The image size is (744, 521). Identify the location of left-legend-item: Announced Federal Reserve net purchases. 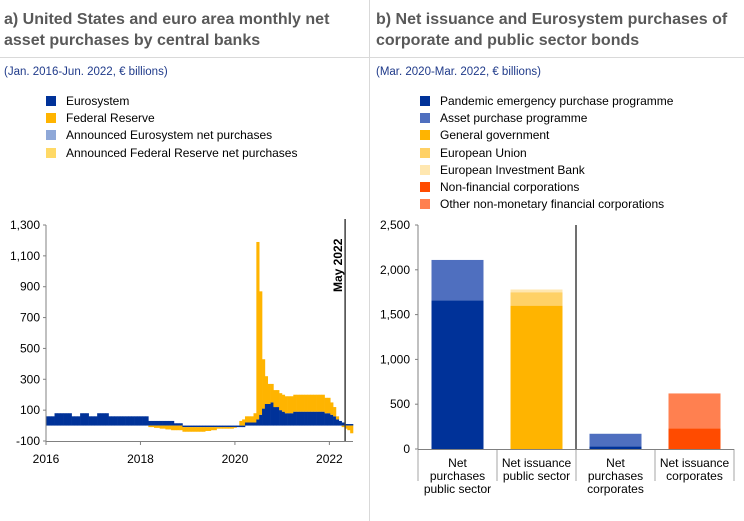
(171, 152).